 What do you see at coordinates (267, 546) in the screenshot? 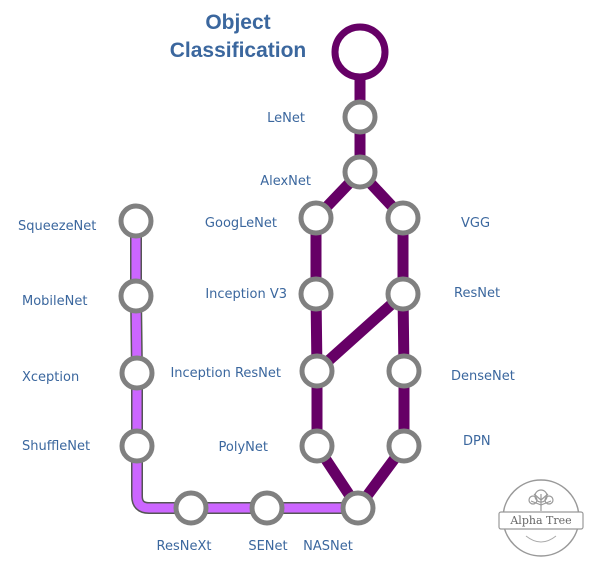
I see `label-senet: SENet` at bounding box center [267, 546].